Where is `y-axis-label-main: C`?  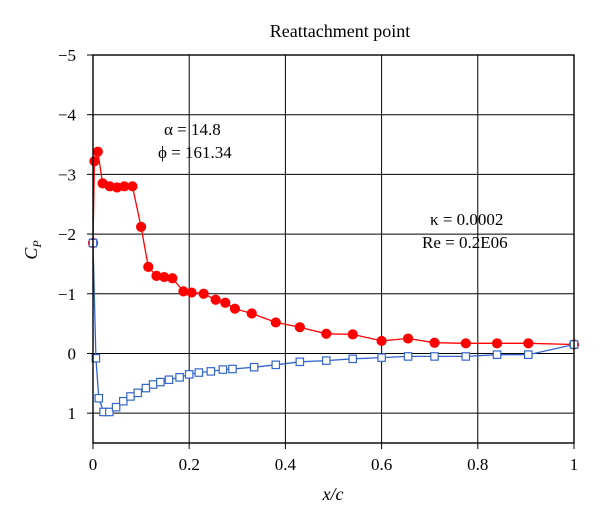 y-axis-label-main: C is located at coordinates (31, 253).